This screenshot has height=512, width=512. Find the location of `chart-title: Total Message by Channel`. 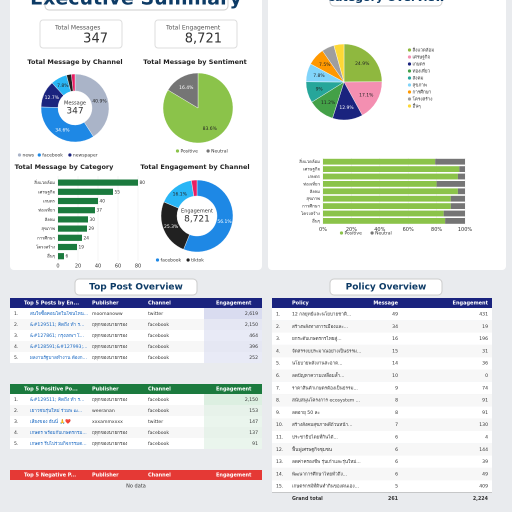

chart-title: Total Message by Channel is located at coordinates (74, 62).